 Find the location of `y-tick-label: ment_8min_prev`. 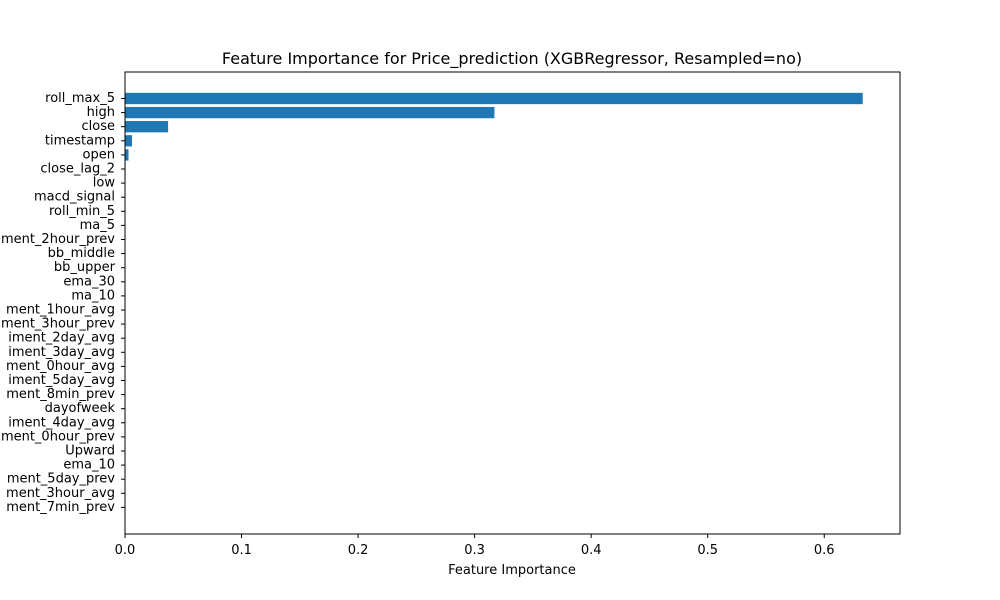

y-tick-label: ment_8min_prev is located at coordinates (60, 394).